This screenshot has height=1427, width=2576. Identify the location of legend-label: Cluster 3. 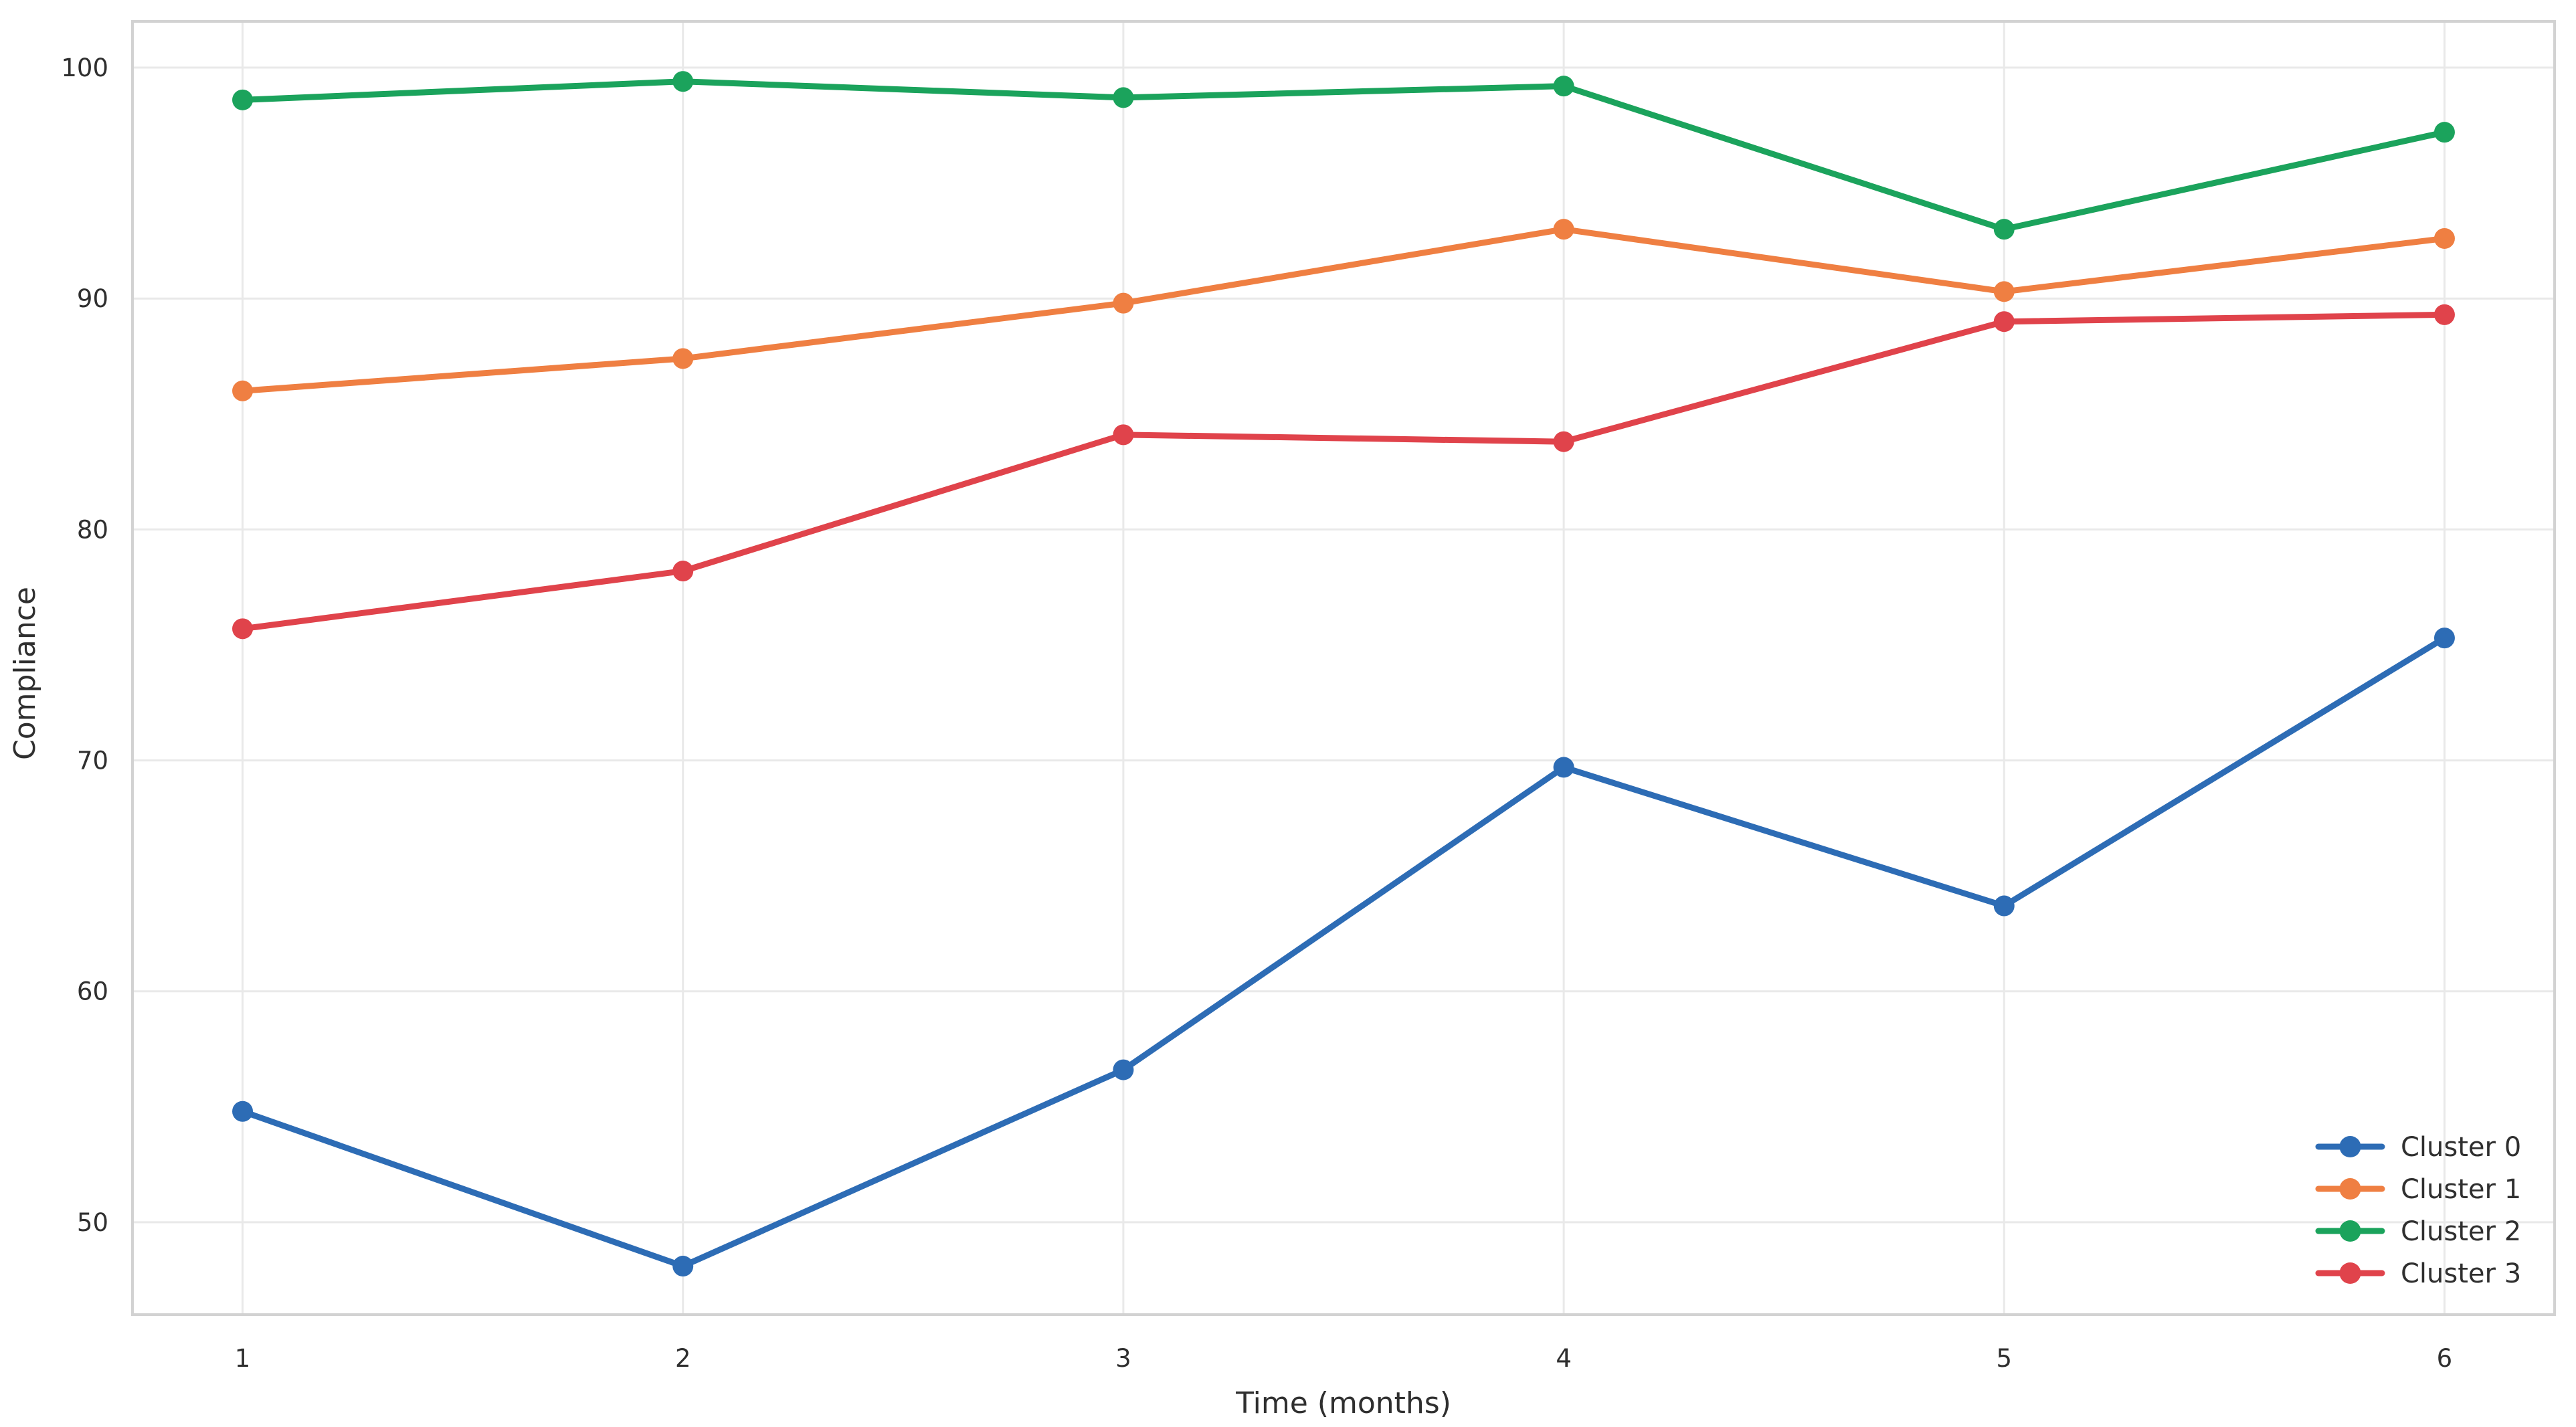
(2461, 1273).